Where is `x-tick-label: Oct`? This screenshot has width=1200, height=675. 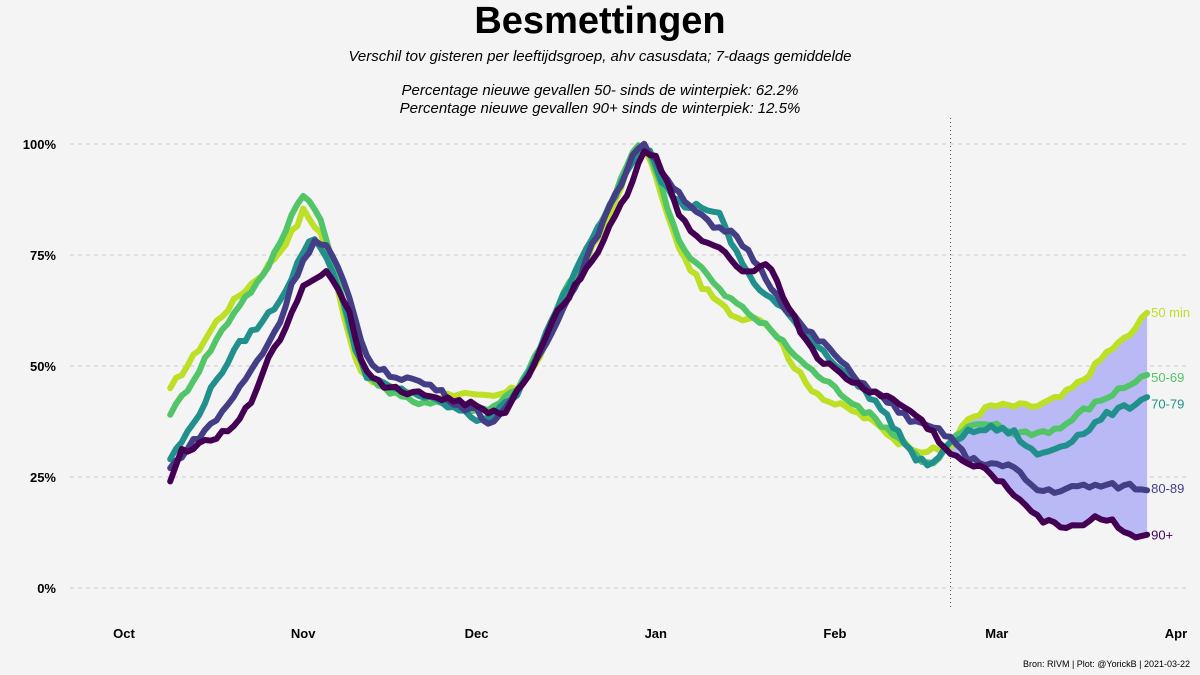 x-tick-label: Oct is located at coordinates (124, 633).